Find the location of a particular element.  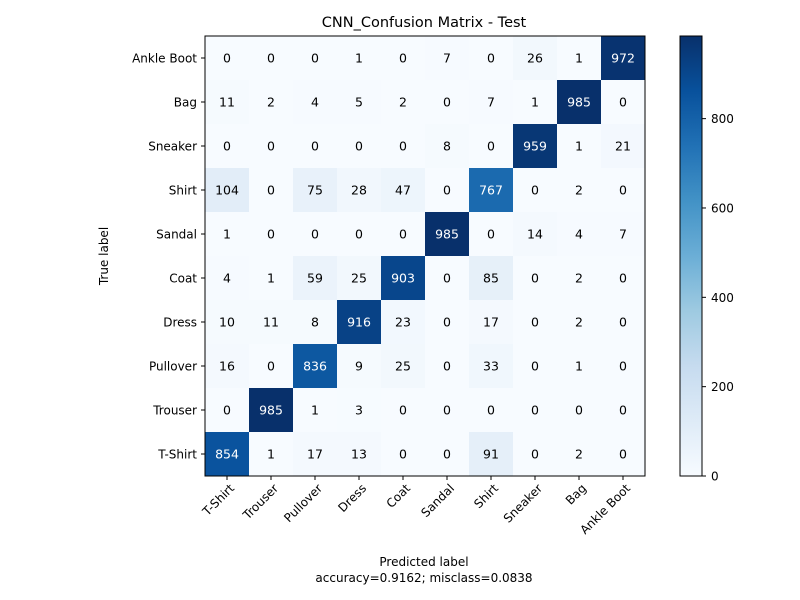

cell-value-label: 9 is located at coordinates (359, 366).